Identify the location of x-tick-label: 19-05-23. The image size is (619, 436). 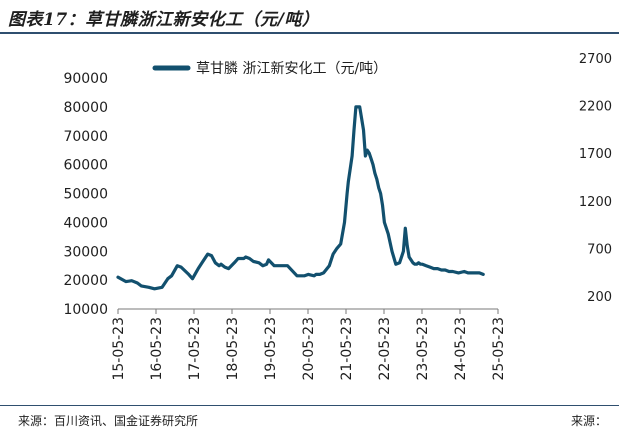
(271, 349).